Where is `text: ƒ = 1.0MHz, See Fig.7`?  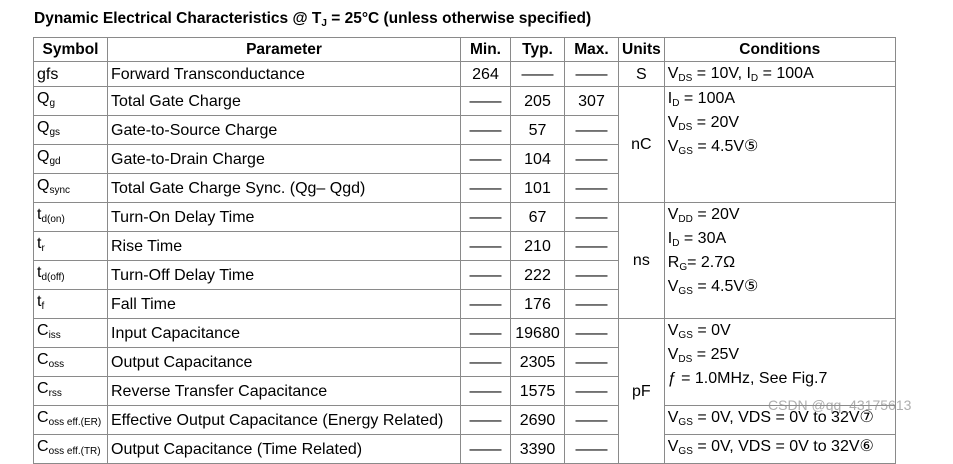
text: ƒ = 1.0MHz, See Fig.7 is located at coordinates (747, 378).